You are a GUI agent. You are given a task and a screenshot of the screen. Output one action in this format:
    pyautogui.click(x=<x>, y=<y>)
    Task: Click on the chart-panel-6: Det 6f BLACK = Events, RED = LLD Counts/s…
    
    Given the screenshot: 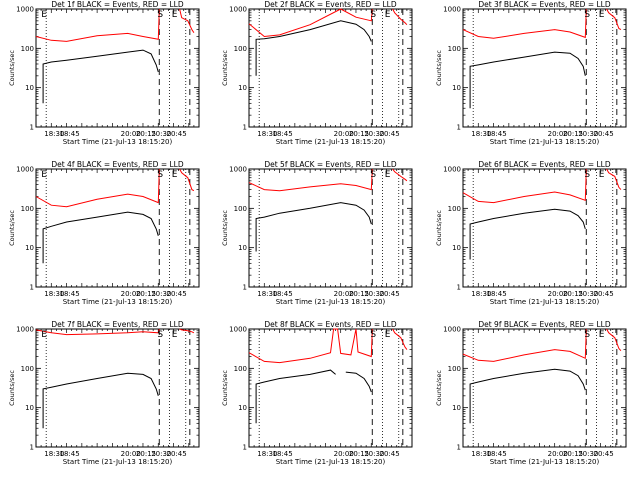 What is the action you would take?
    pyautogui.click(x=531, y=233)
    